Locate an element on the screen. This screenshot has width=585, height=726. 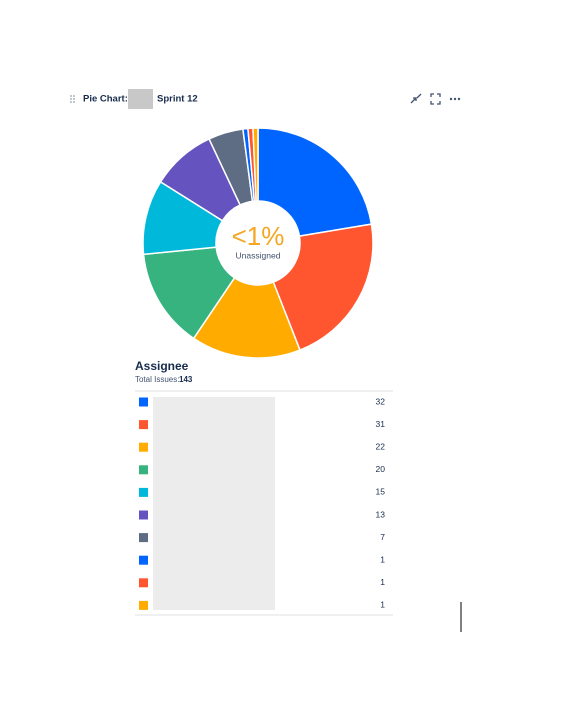
legend-value: 32 is located at coordinates (381, 401).